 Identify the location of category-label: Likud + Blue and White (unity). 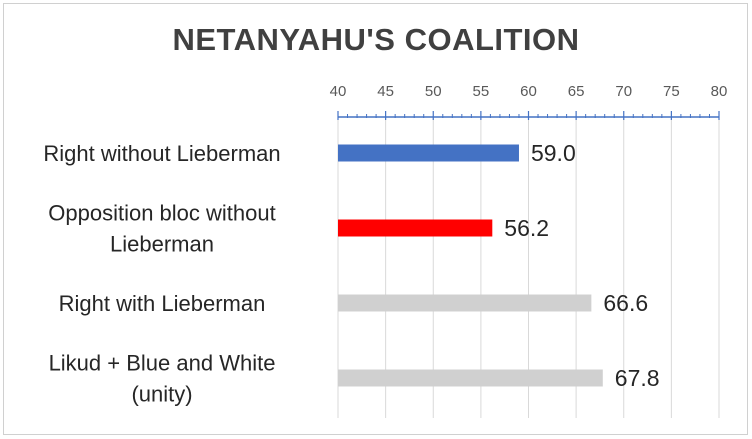
(162, 379).